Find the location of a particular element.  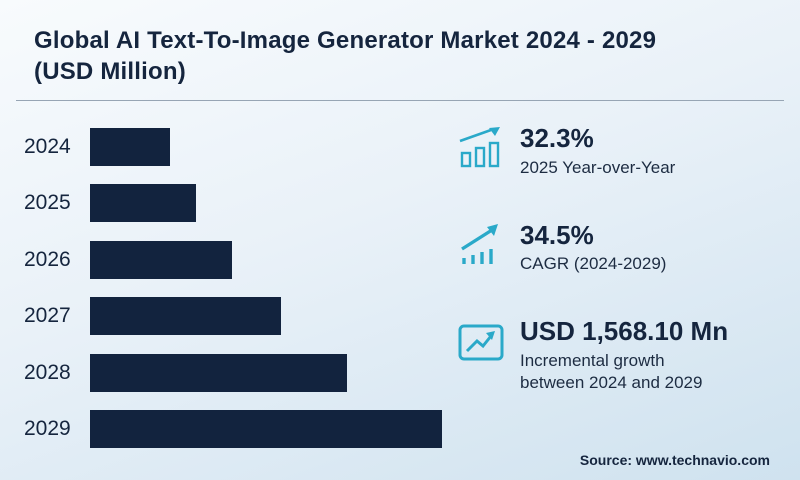

stat-yoy: 32.3% 2025 Year-over-Year is located at coordinates (621, 151).